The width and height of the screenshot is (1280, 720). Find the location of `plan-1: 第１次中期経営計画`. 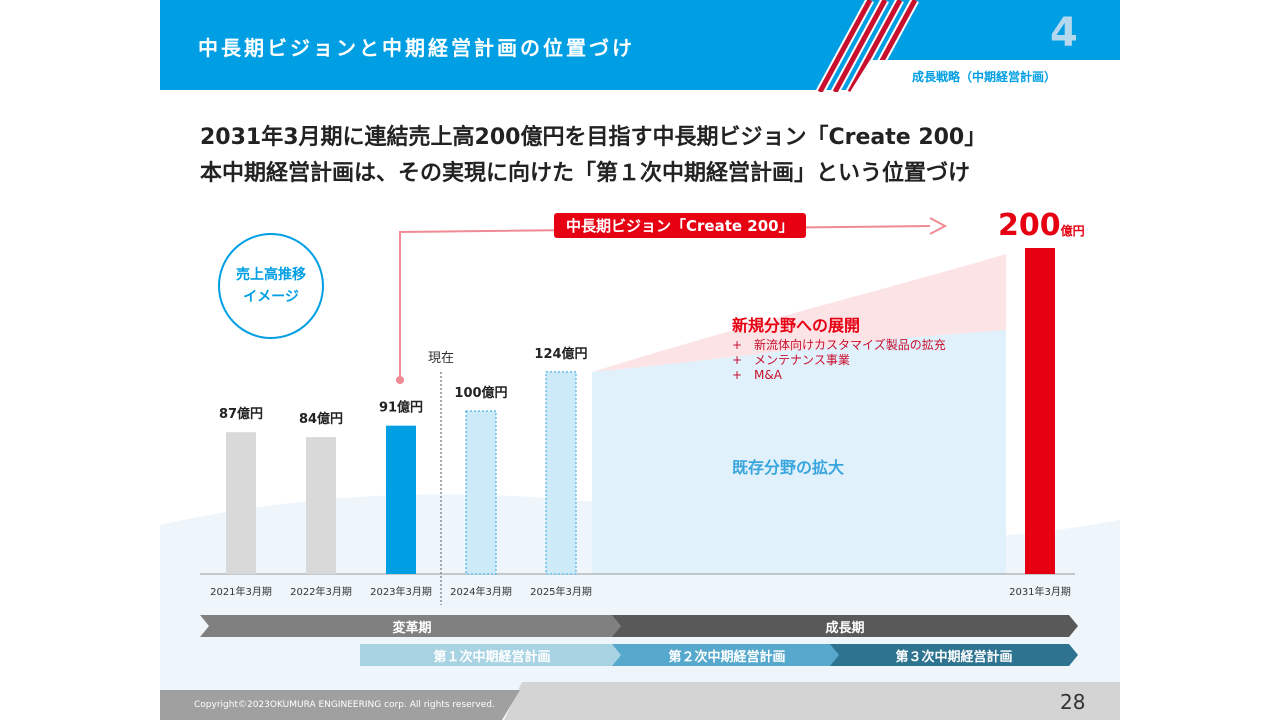

plan-1: 第１次中期経営計画 is located at coordinates (492, 655).